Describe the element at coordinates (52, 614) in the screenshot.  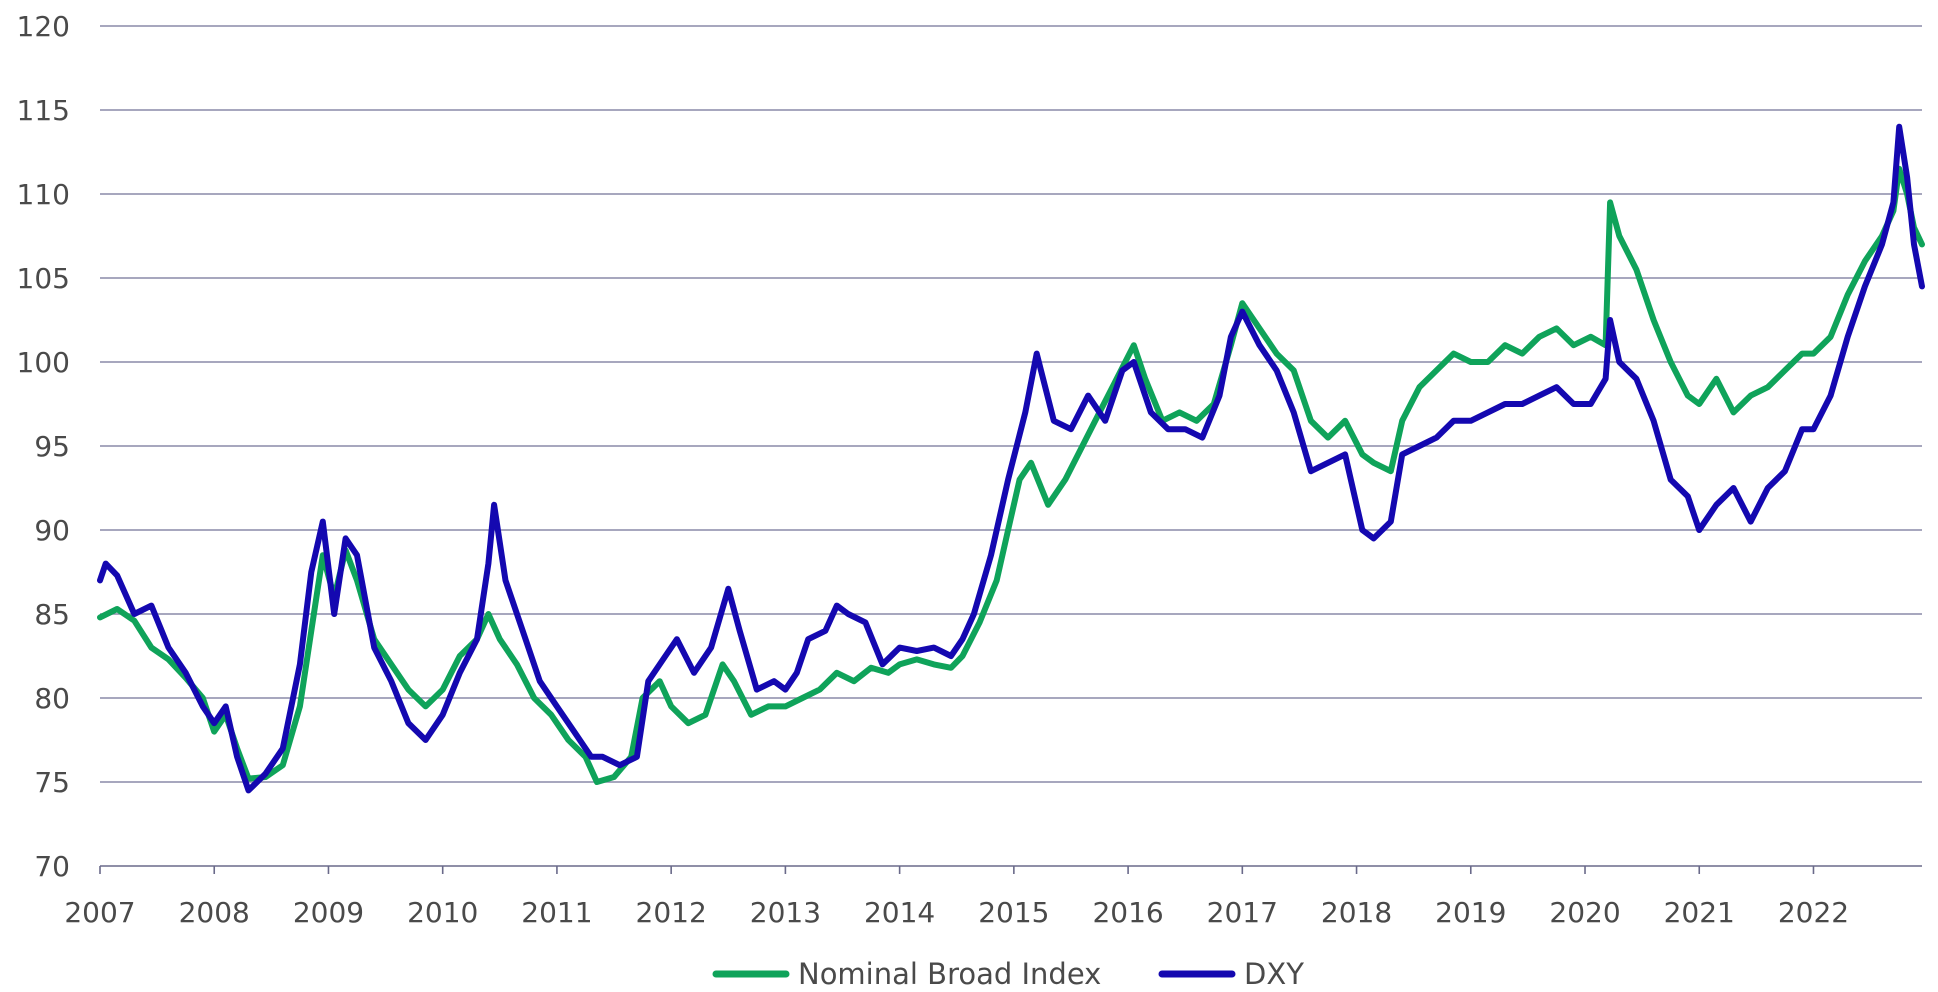
I see `y-tick-label: 85` at that location.